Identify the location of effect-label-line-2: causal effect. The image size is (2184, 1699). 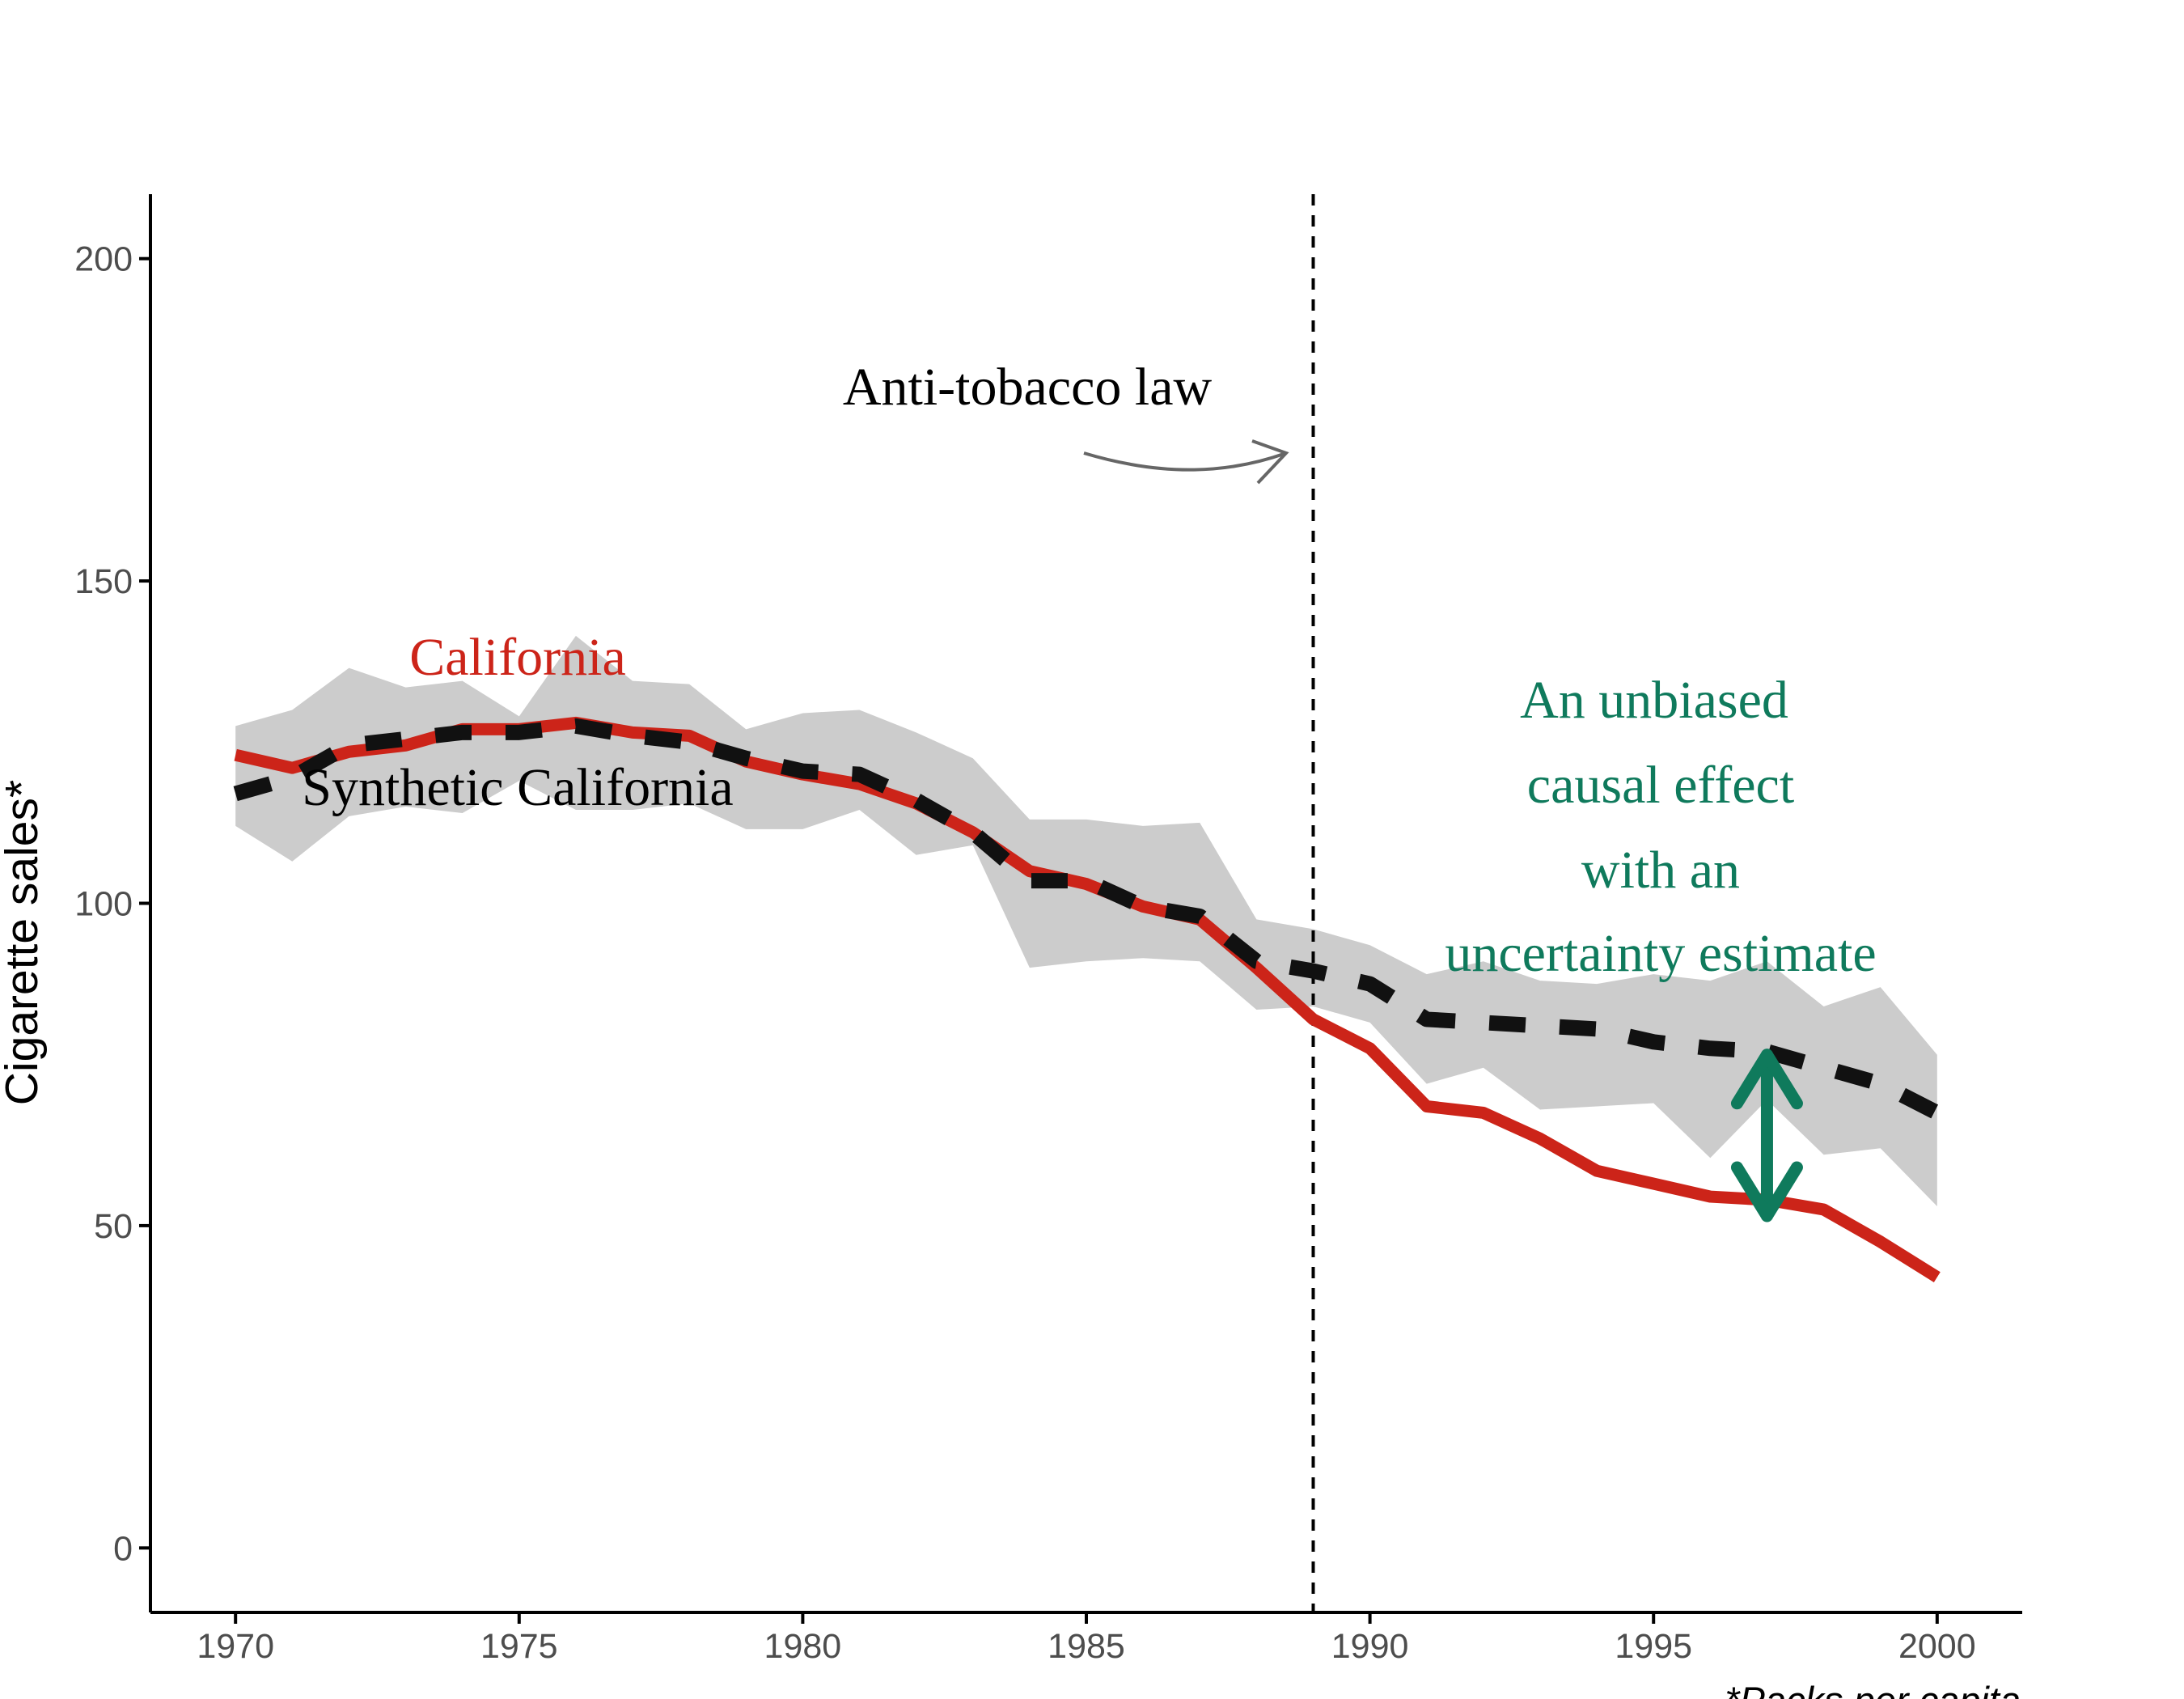
(1660, 785).